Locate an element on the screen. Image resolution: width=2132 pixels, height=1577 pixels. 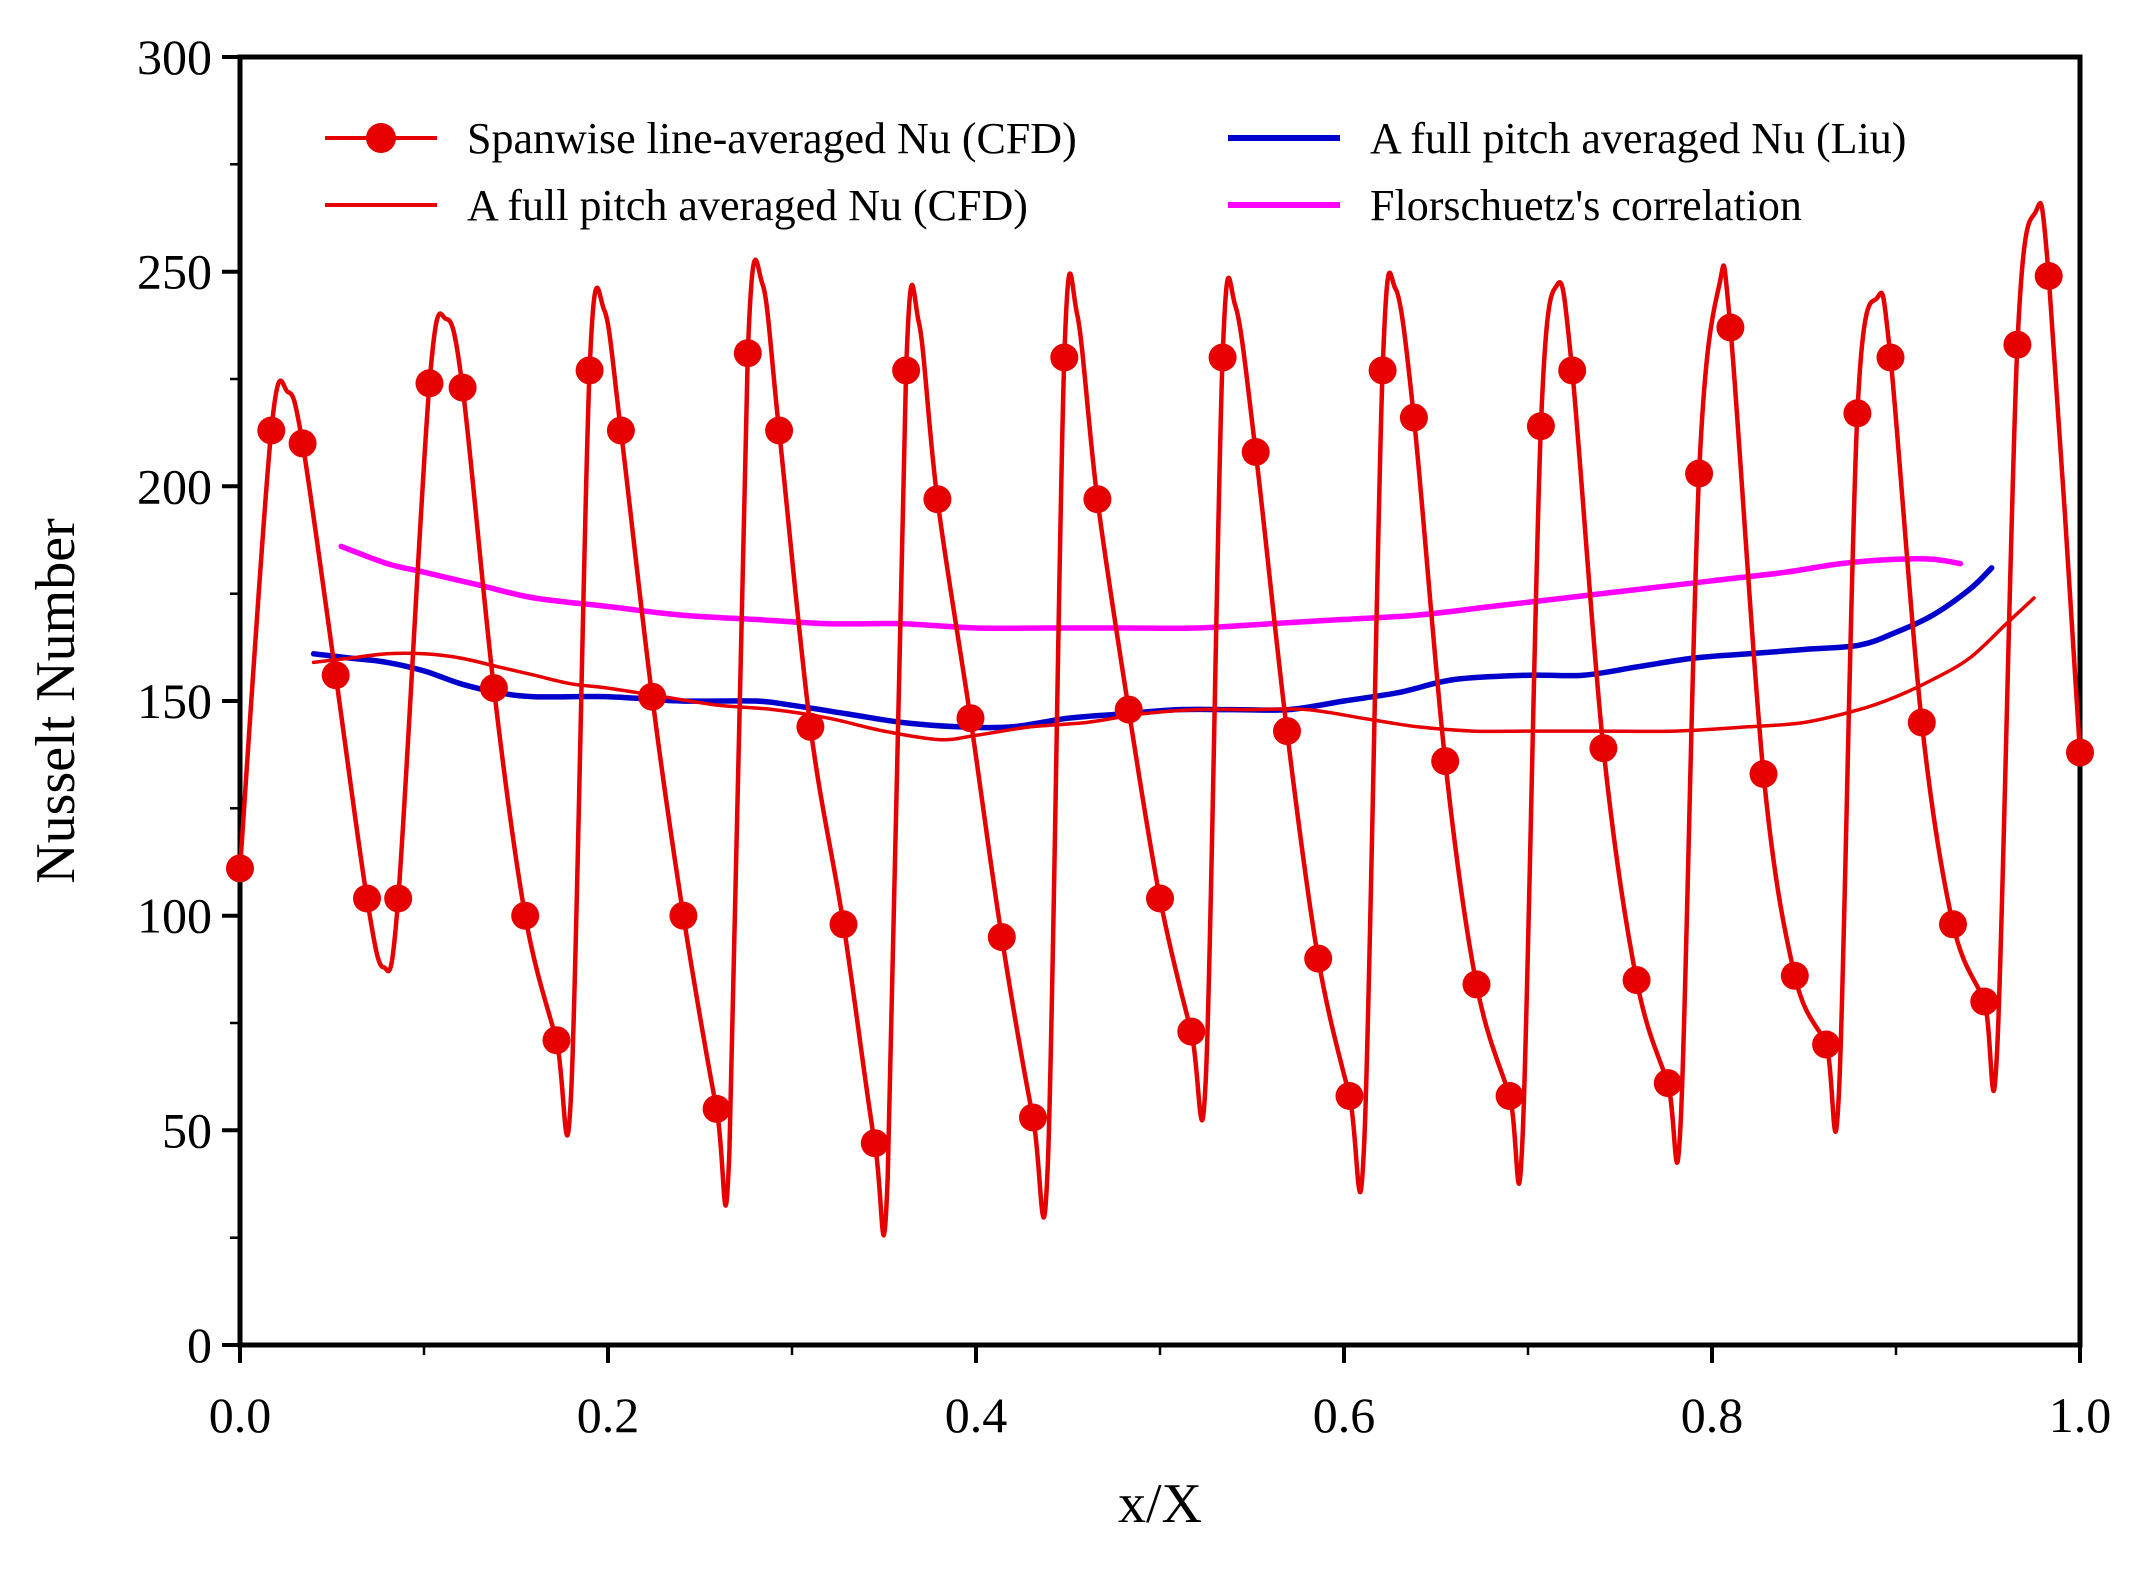
x-axis-title: x/X is located at coordinates (1160, 1504).